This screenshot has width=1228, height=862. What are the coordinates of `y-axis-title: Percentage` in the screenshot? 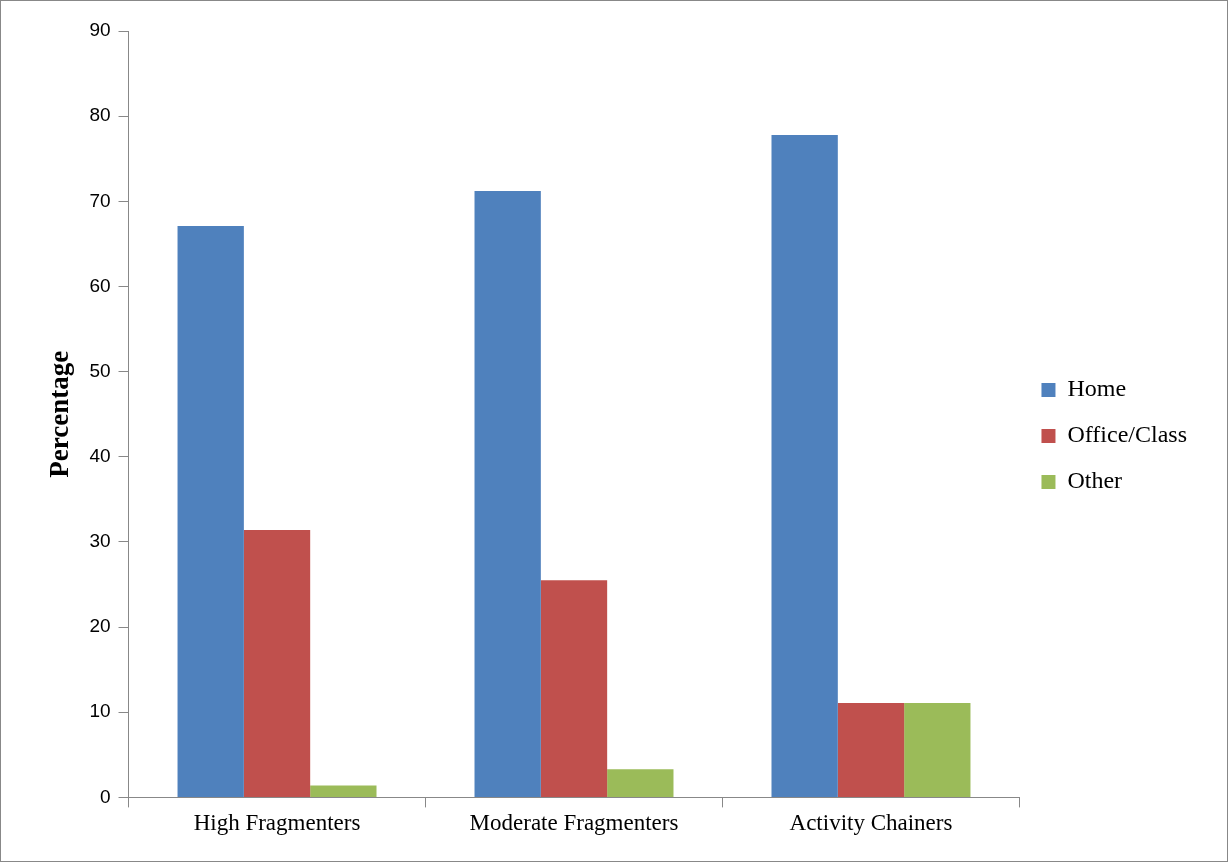 It's located at (59, 414).